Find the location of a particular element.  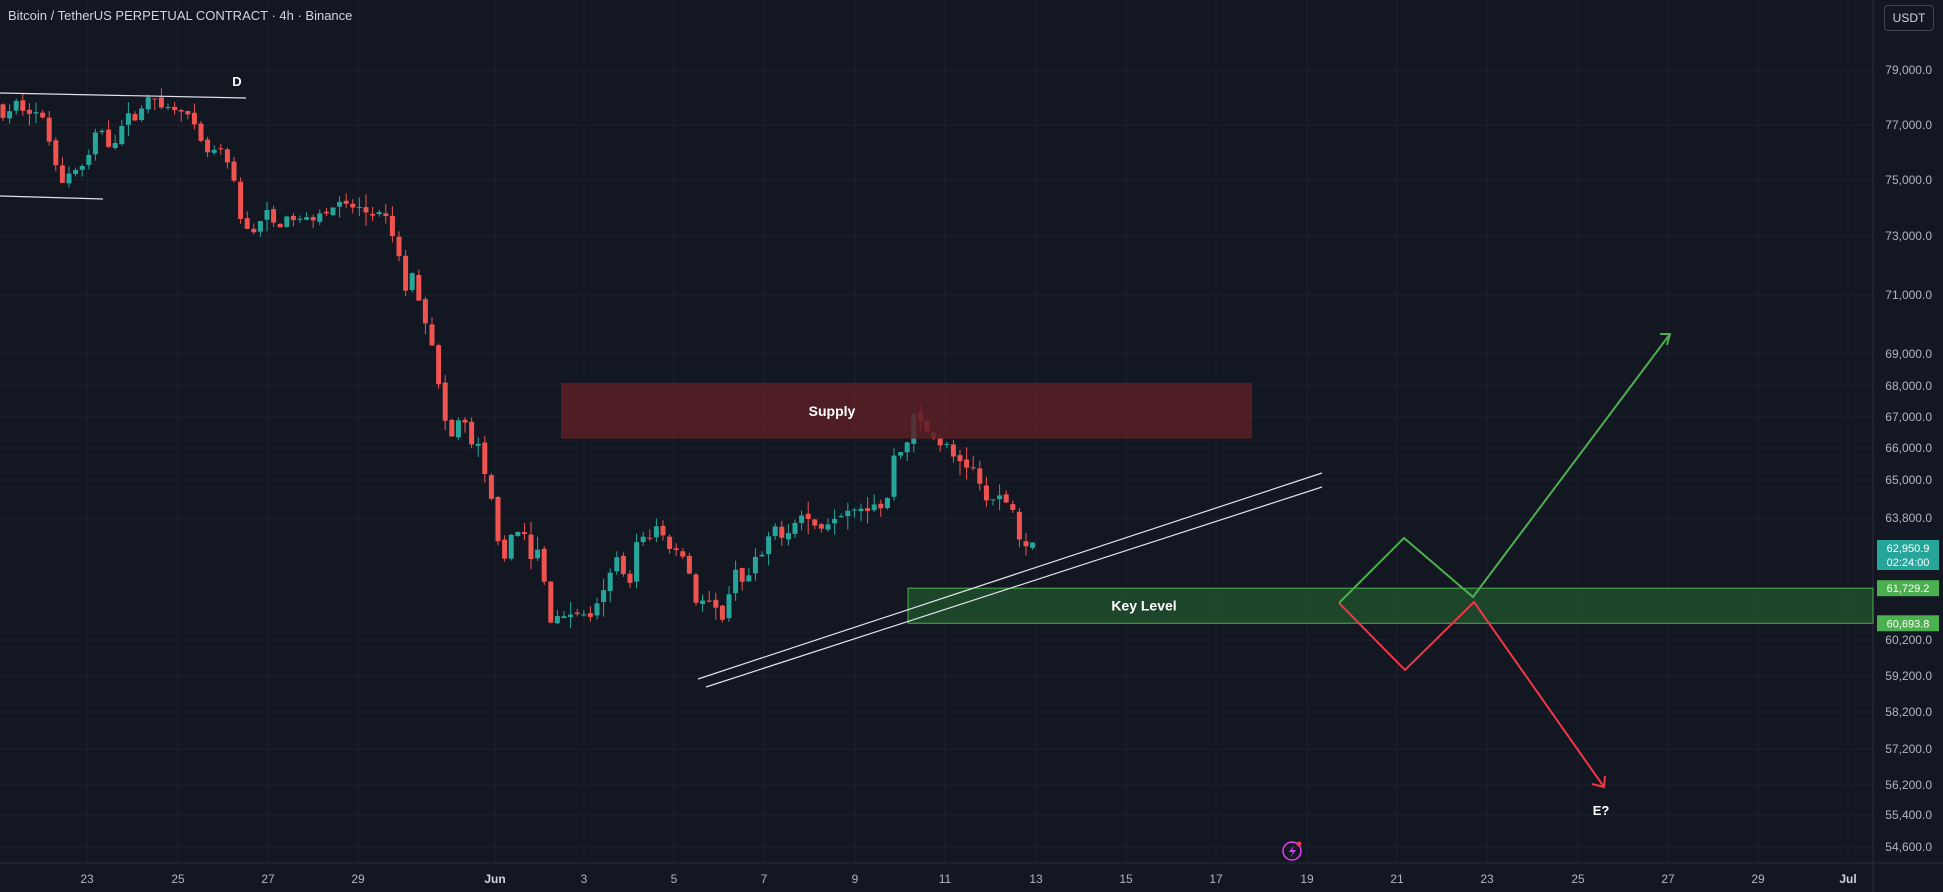

price-tick-label: 56,200.0 is located at coordinates (1908, 785).